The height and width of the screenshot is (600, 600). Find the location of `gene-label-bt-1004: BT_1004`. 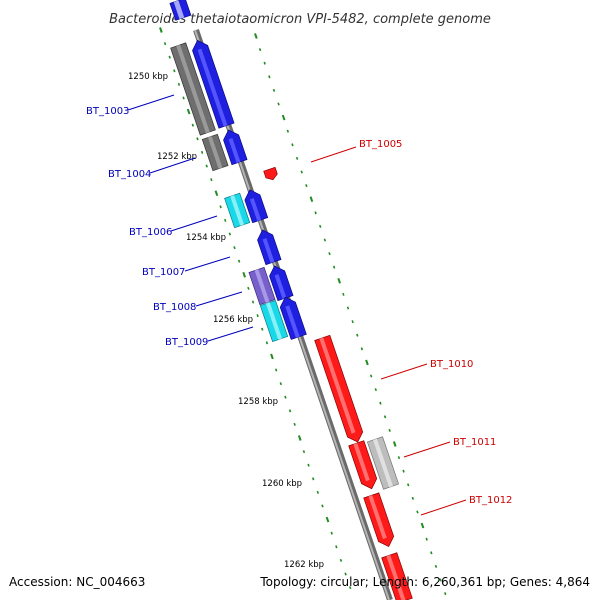

gene-label-bt-1004: BT_1004 is located at coordinates (129, 174).